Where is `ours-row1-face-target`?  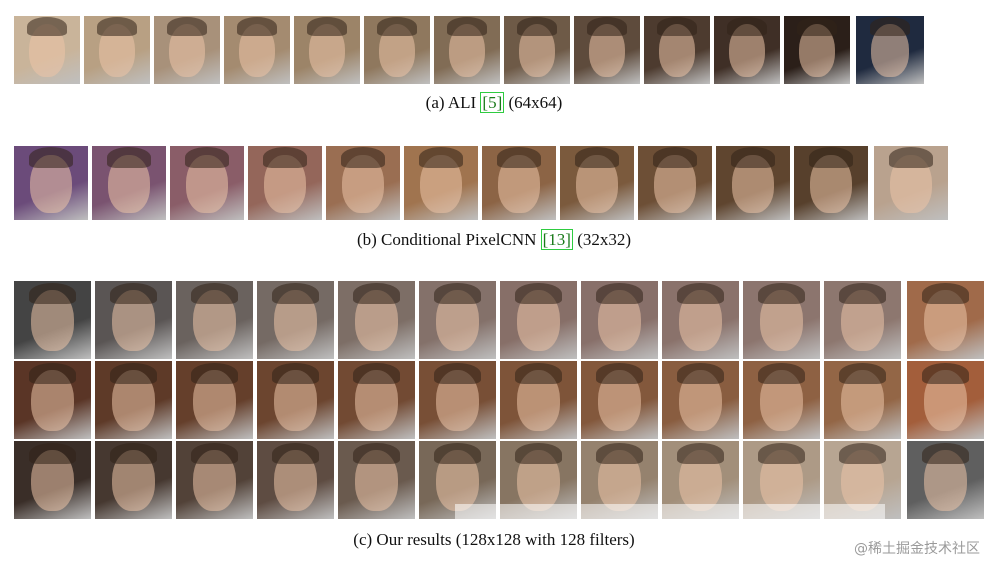 ours-row1-face-target is located at coordinates (945, 320).